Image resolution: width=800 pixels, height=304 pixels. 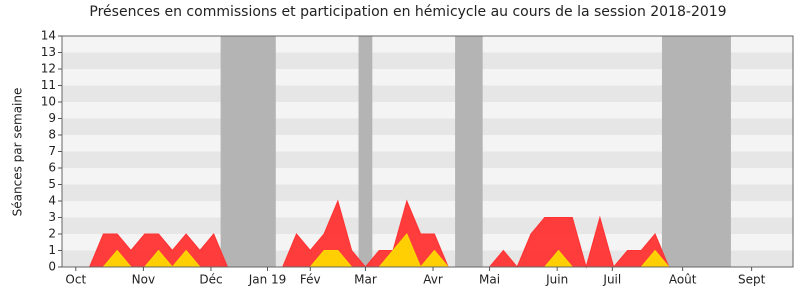 What do you see at coordinates (52, 250) in the screenshot?
I see `y-tick-label: 1` at bounding box center [52, 250].